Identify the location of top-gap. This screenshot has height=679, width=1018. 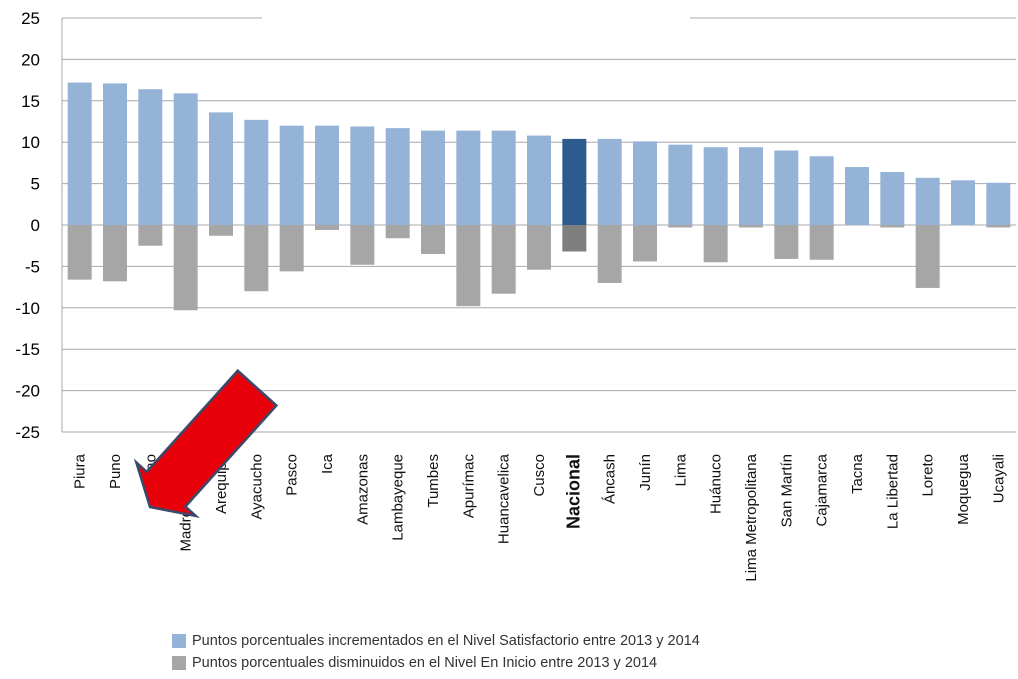
(476, 18).